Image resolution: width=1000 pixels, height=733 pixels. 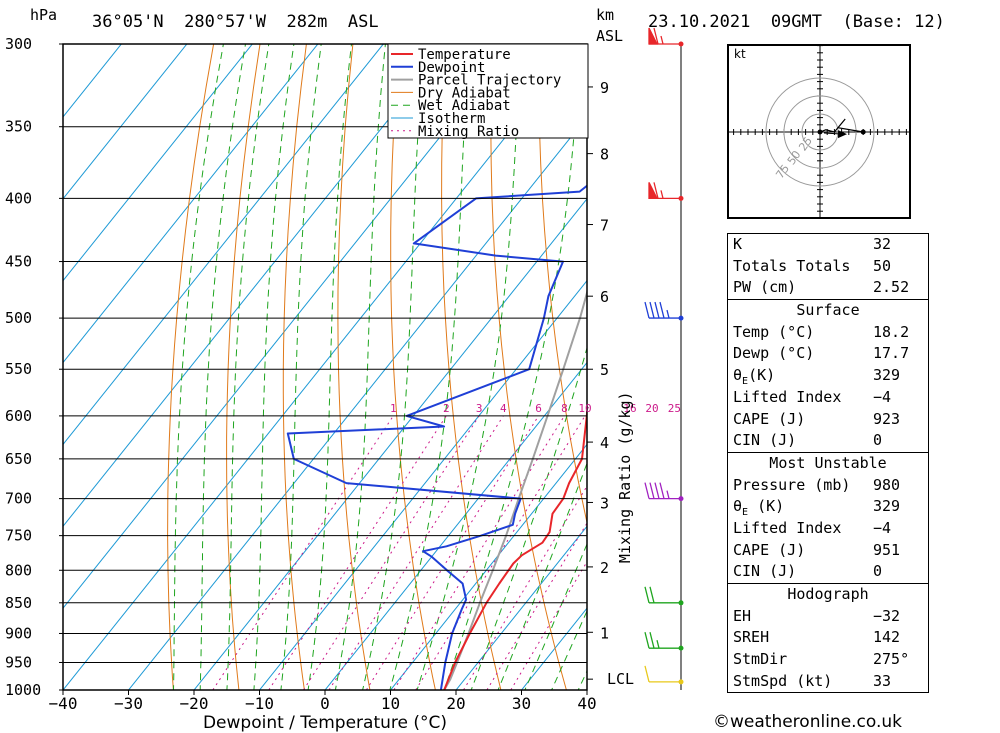 What do you see at coordinates (774, 353) in the screenshot?
I see `surface-key: Dewp (°C)` at bounding box center [774, 353].